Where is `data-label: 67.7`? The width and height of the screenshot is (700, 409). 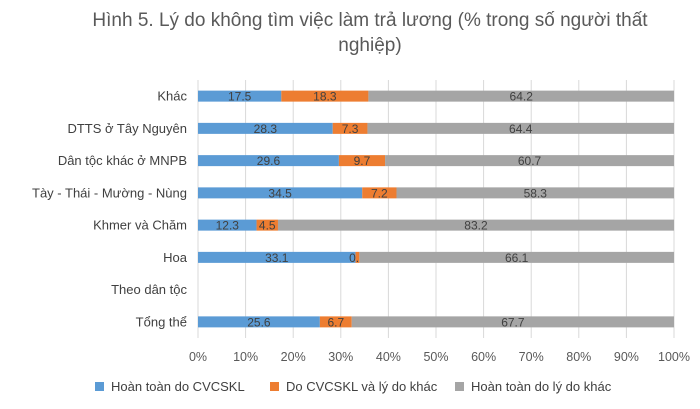 data-label: 67.7 is located at coordinates (513, 322).